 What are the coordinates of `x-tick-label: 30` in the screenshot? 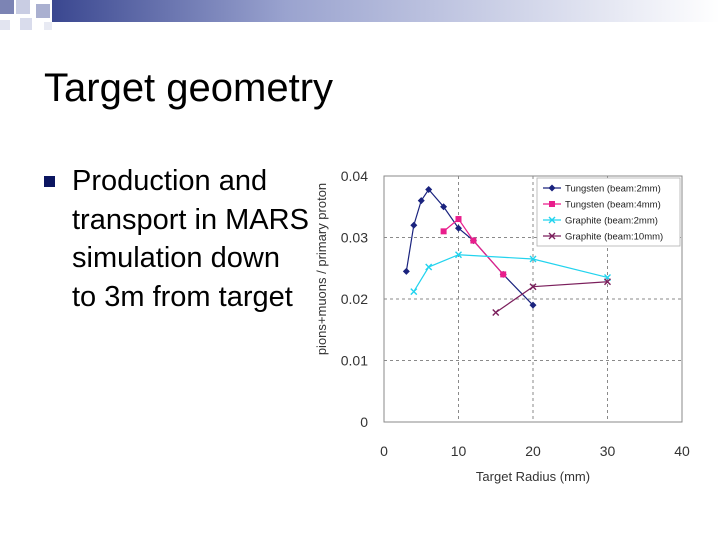 It's located at (608, 451).